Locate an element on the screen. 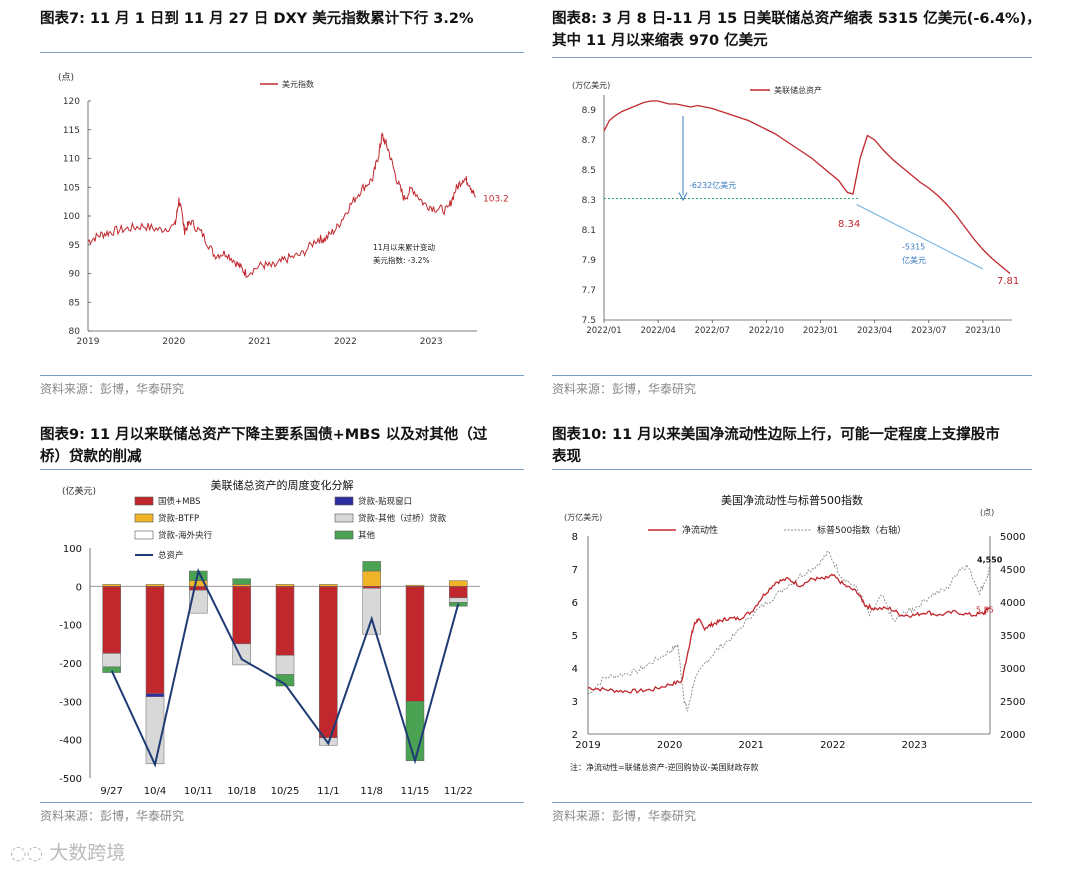 This screenshot has width=1080, height=874. weekly-x-tick: 10/11 is located at coordinates (198, 791).